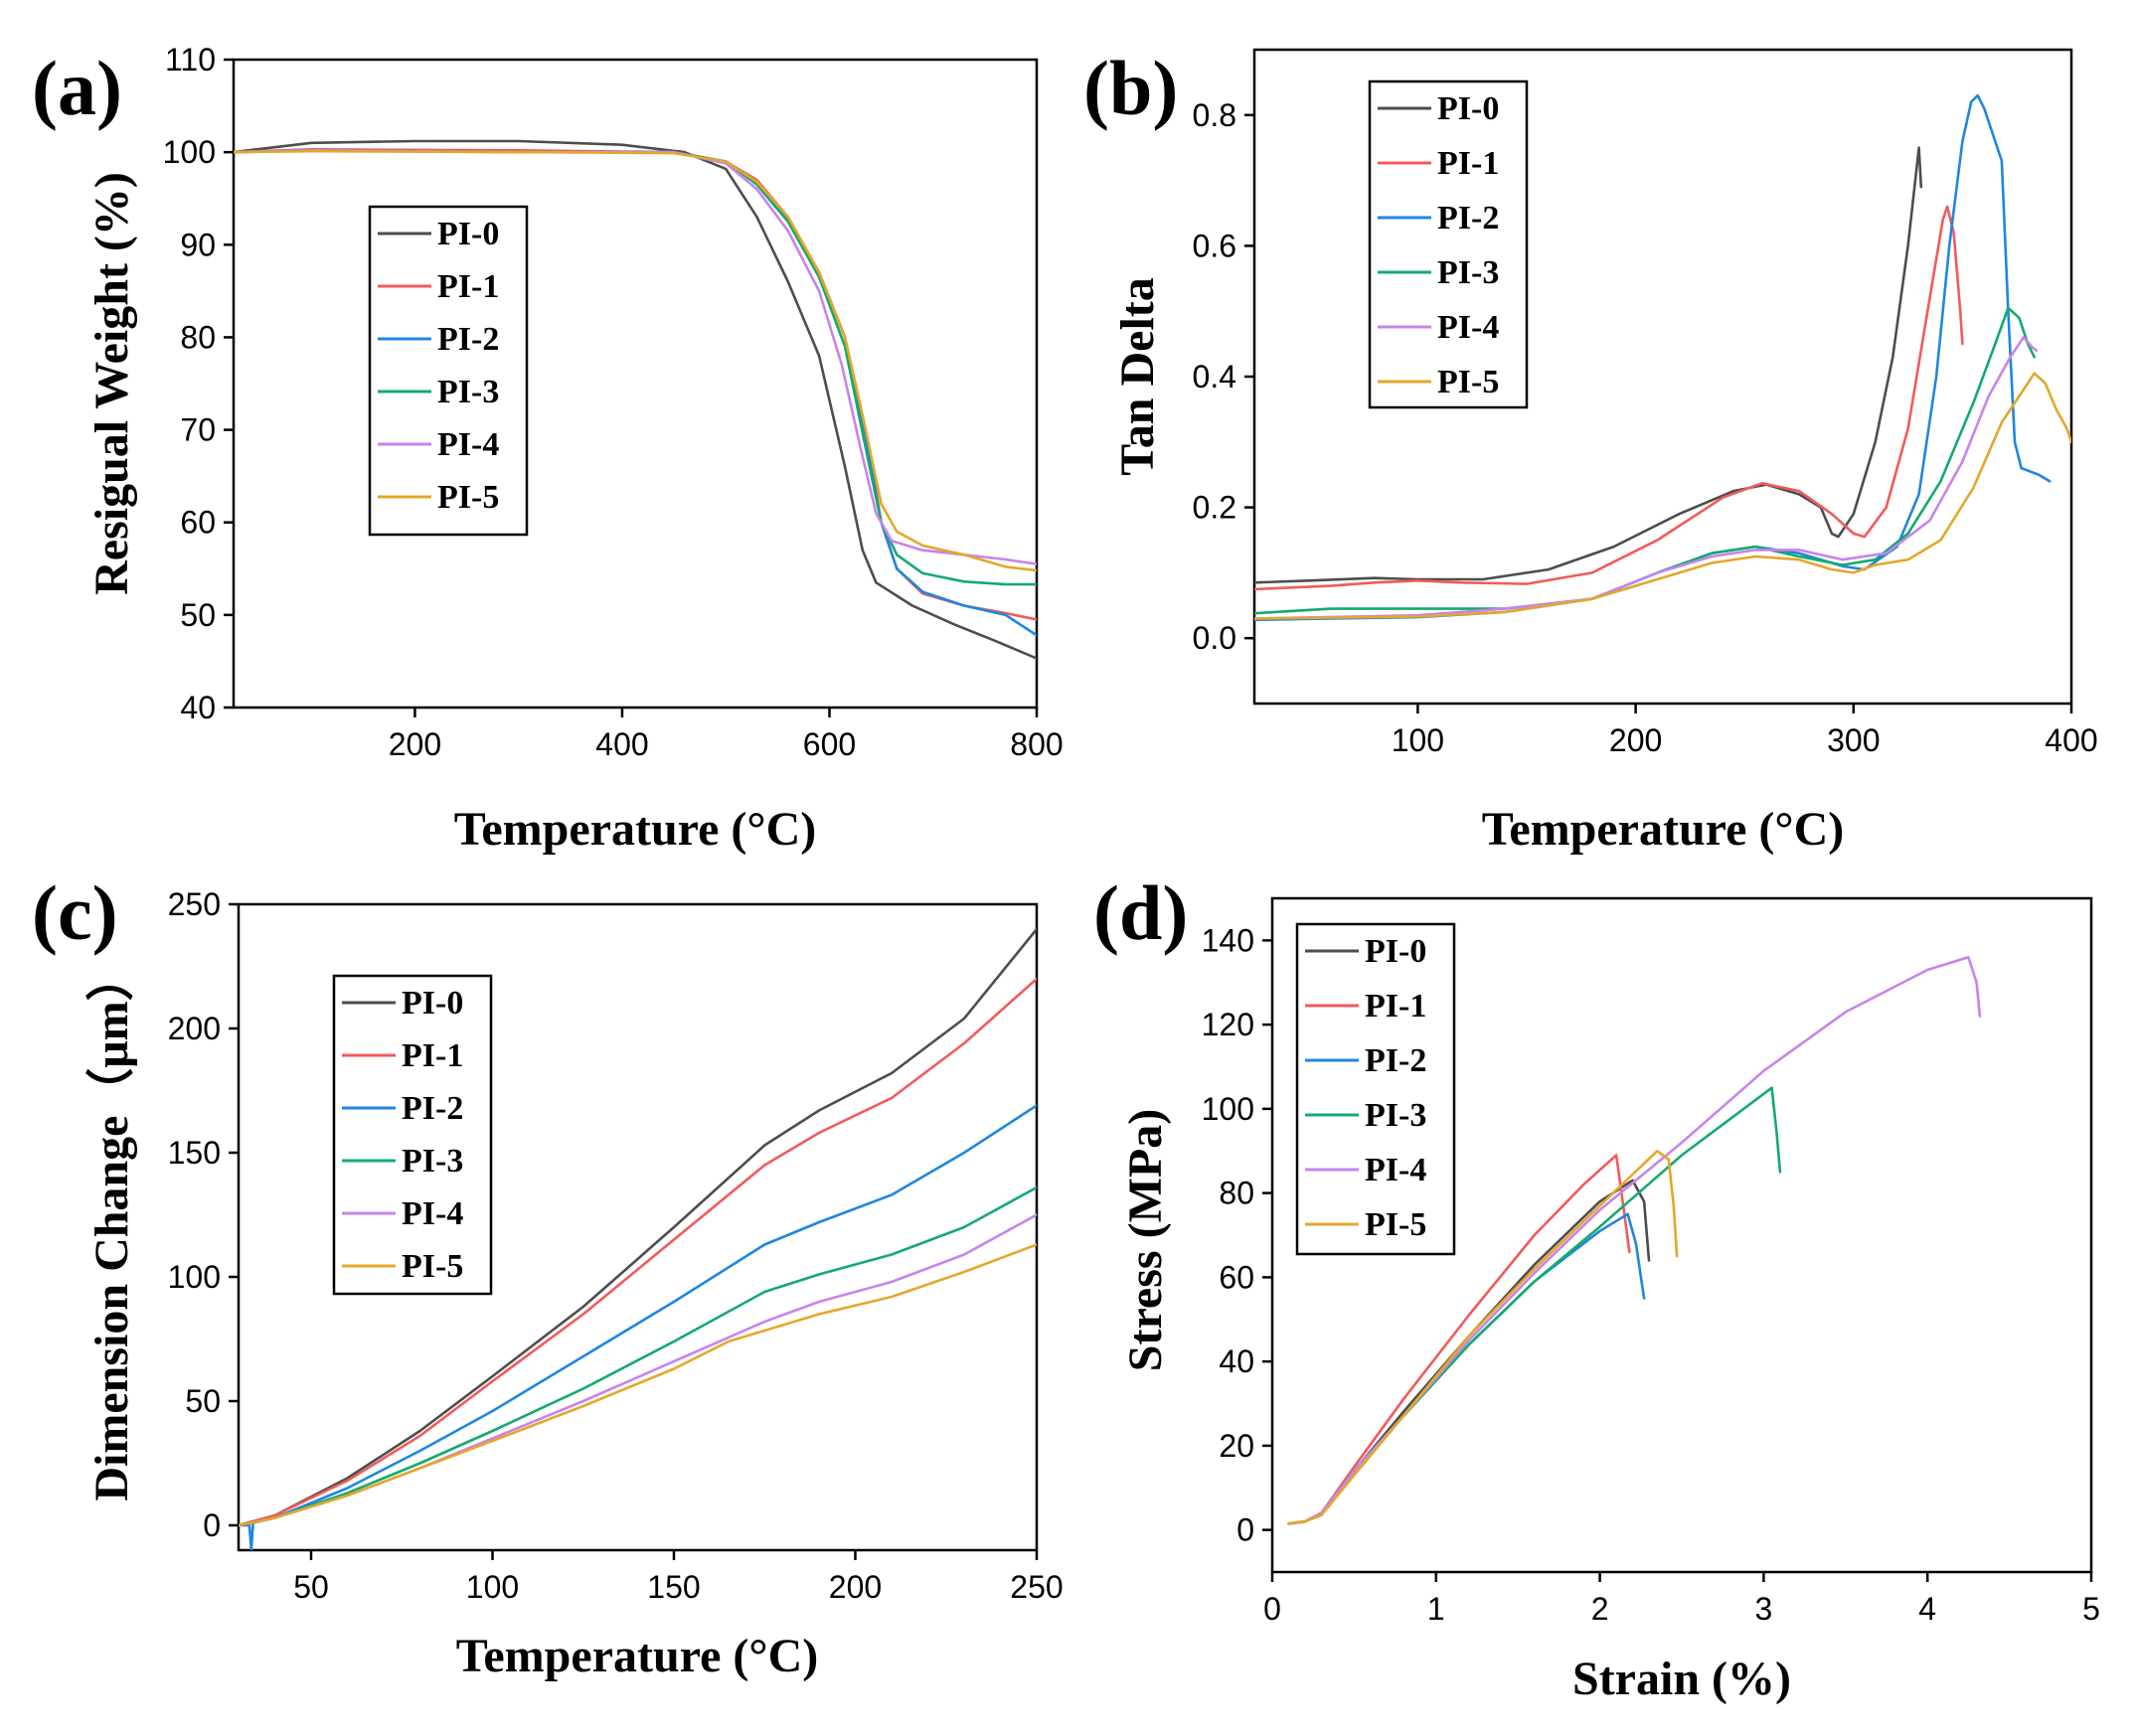  I want to click on series-line-pi-4-d, so click(1635, 1240).